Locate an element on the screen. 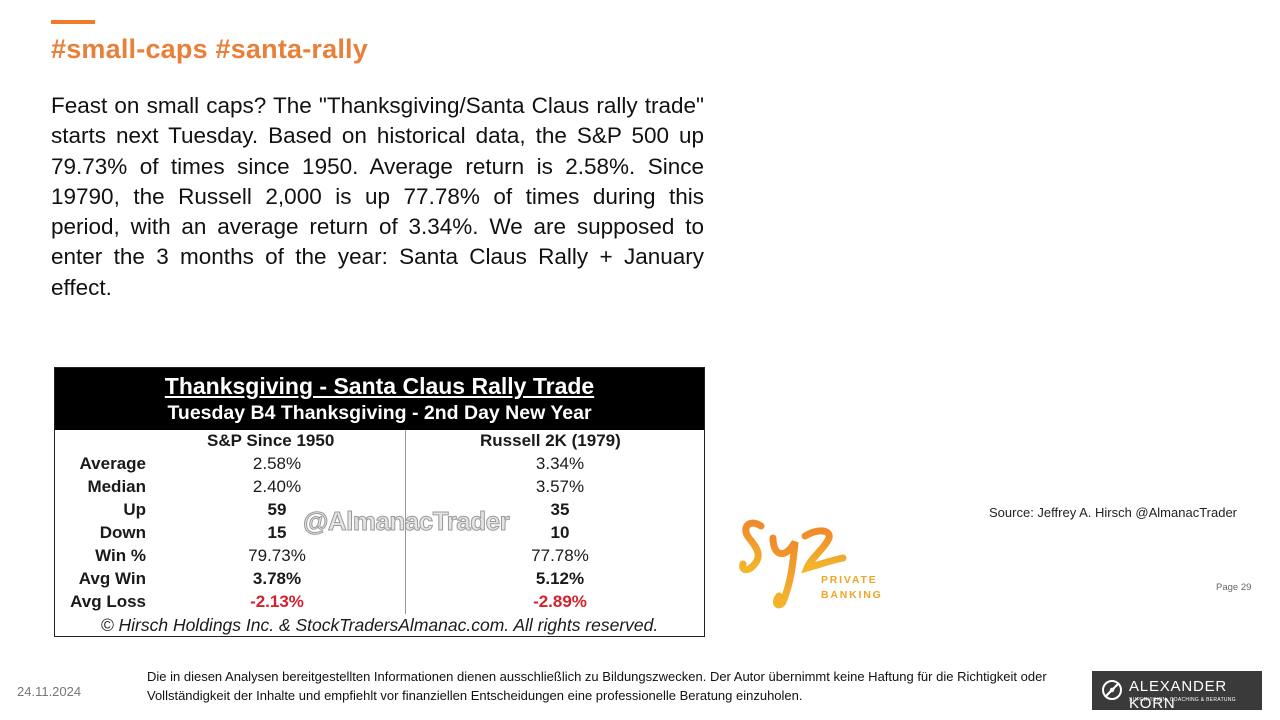 The image size is (1280, 720). column-header-russell: Russell 2K (1979) is located at coordinates (550, 440).